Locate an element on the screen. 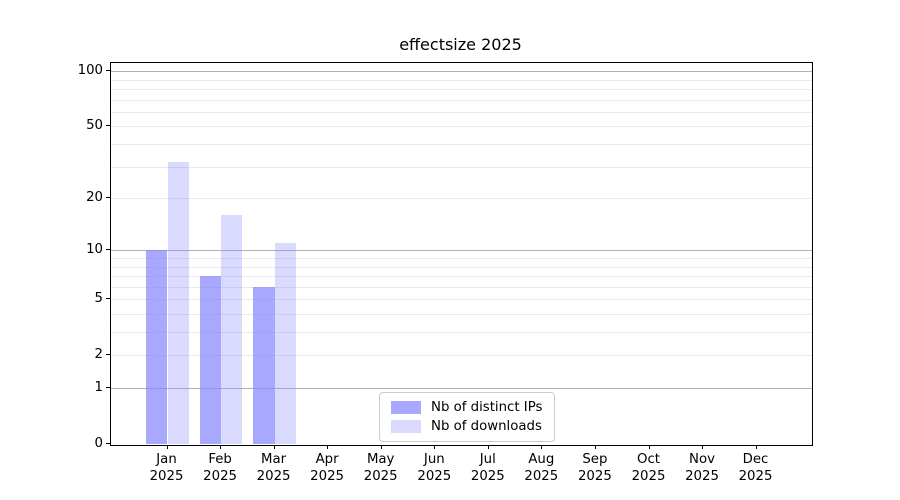 The image size is (900, 500). xtick-mark-may is located at coordinates (381, 447).